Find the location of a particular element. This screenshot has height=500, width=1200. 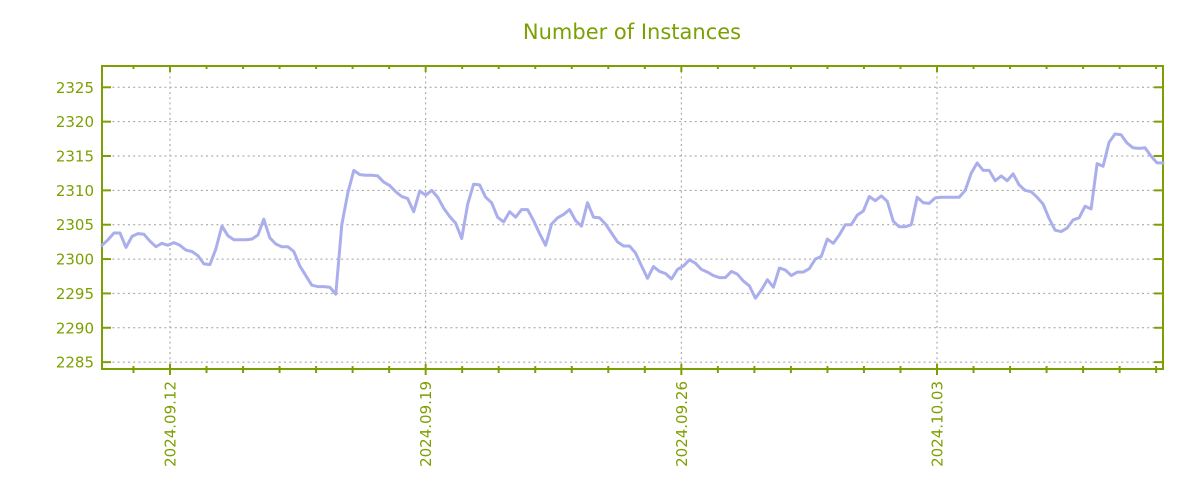

chart-title: Number of Instances is located at coordinates (632, 32).